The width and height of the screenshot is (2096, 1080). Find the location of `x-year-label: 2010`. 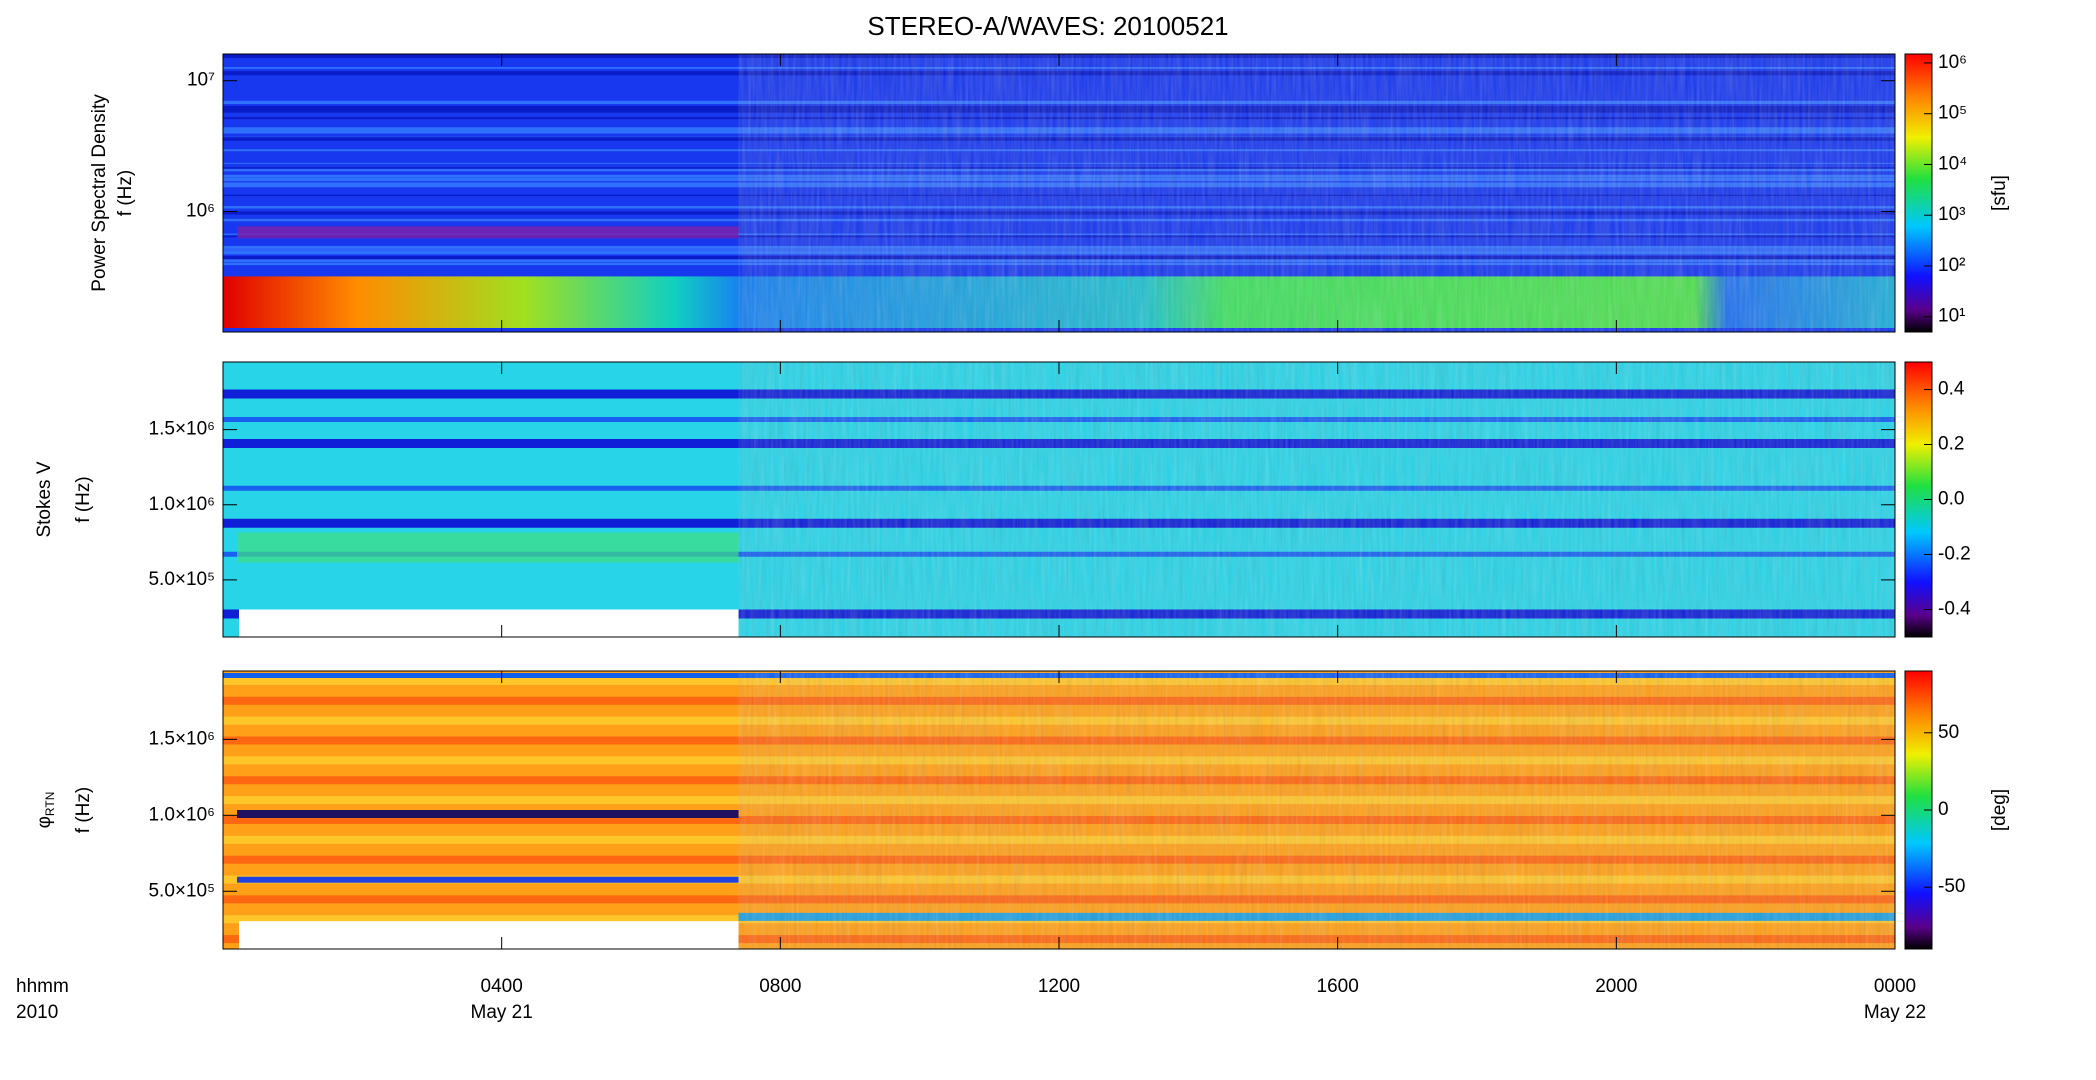

x-year-label: 2010 is located at coordinates (37, 1012).